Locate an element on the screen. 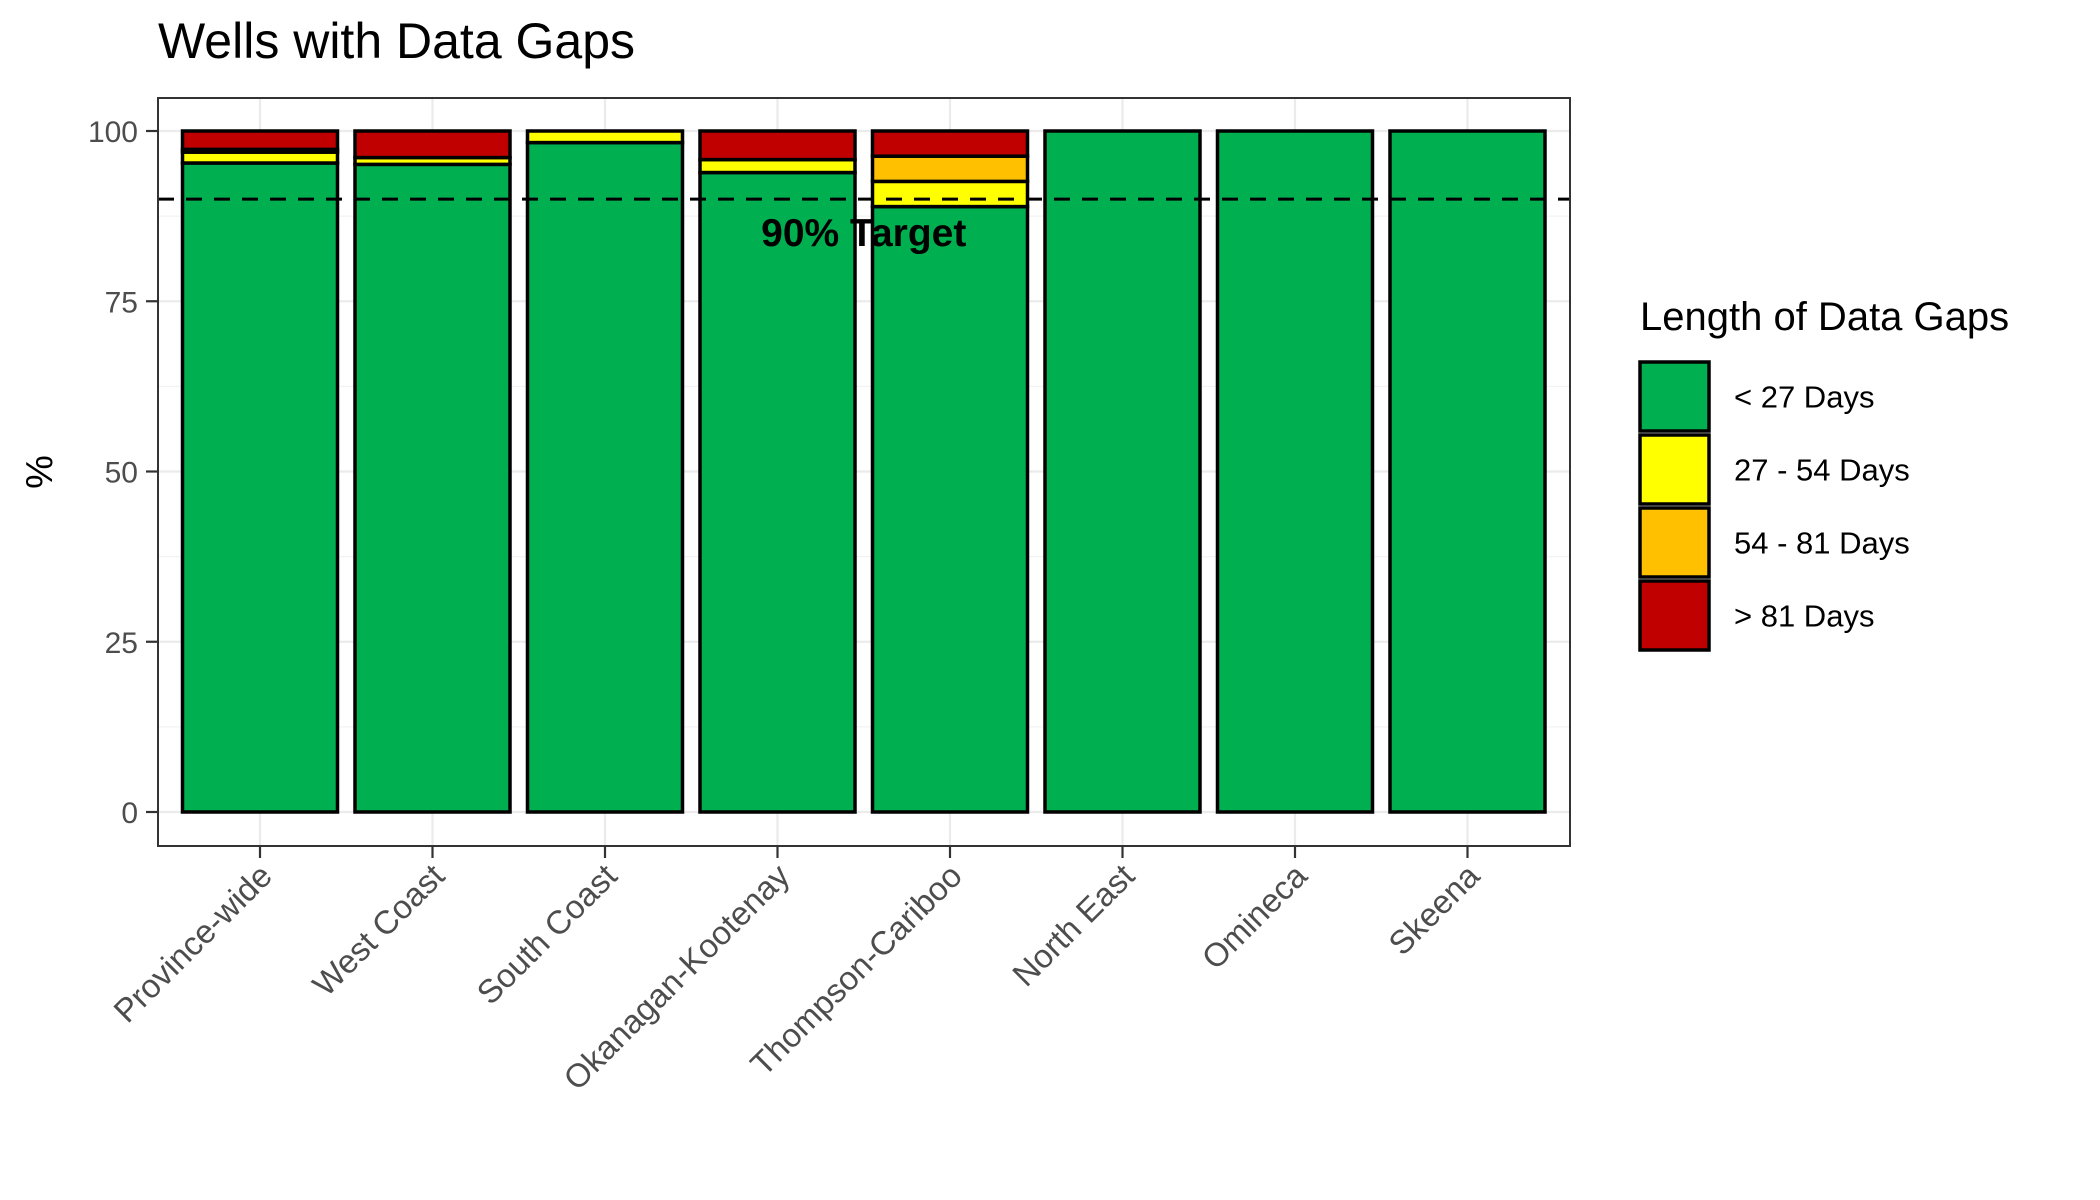 Image resolution: width=2100 pixels, height=1200 pixels. y-tick-label: 50 is located at coordinates (121, 473).